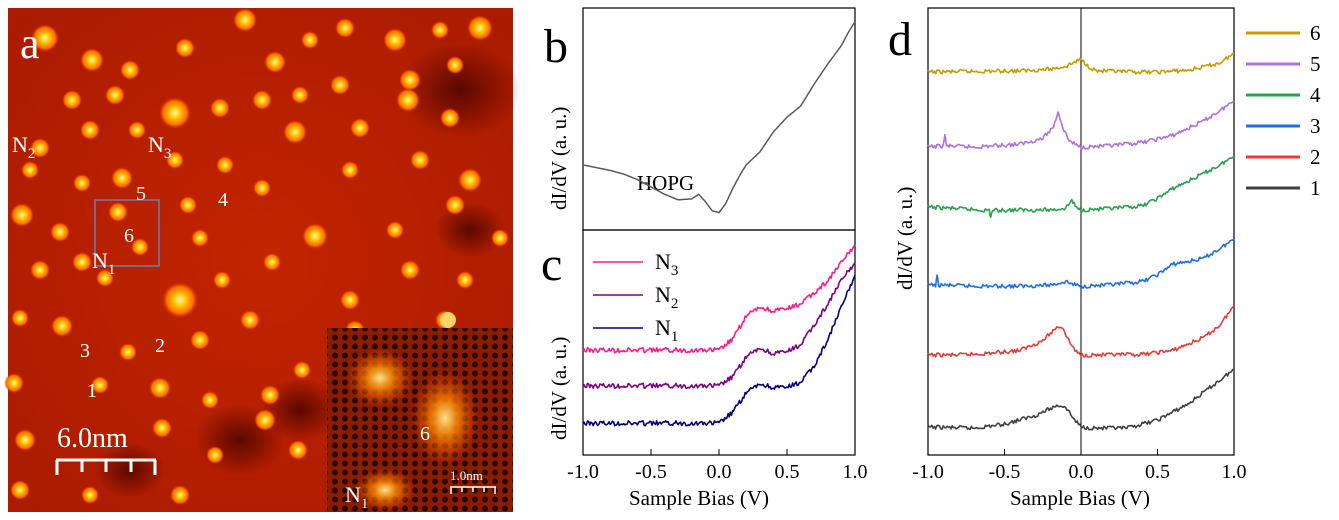 Image resolution: width=1339 pixels, height=520 pixels. Describe the element at coordinates (1315, 33) in the screenshot. I see `legend-label: 6` at that location.